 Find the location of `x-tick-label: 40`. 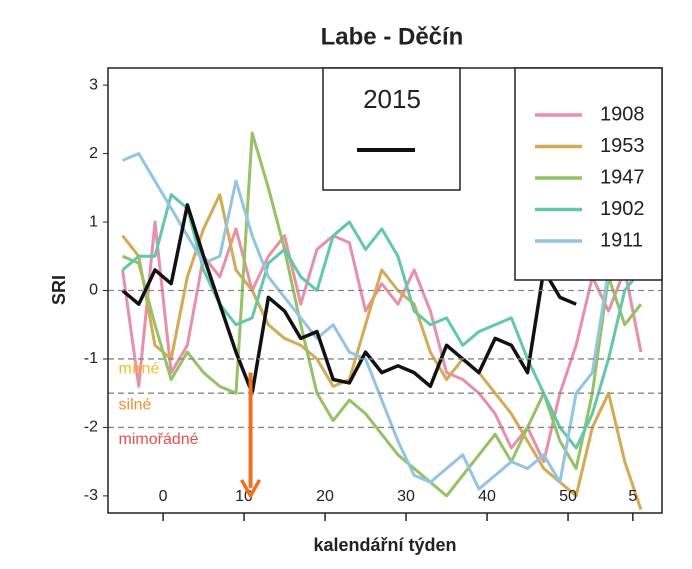

x-tick-label: 40 is located at coordinates (487, 496).